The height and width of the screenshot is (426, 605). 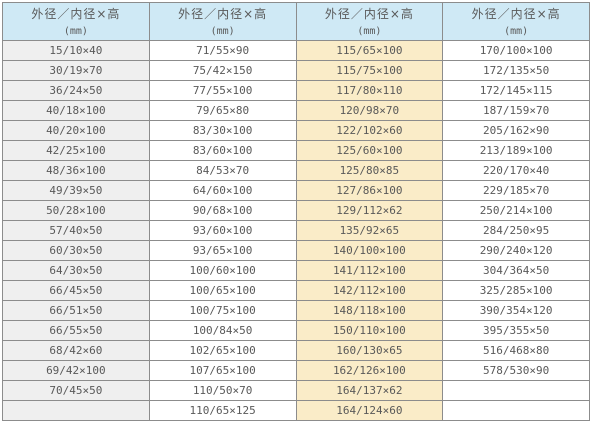 What do you see at coordinates (516, 230) in the screenshot?
I see `table-cell: 284/250×95` at bounding box center [516, 230].